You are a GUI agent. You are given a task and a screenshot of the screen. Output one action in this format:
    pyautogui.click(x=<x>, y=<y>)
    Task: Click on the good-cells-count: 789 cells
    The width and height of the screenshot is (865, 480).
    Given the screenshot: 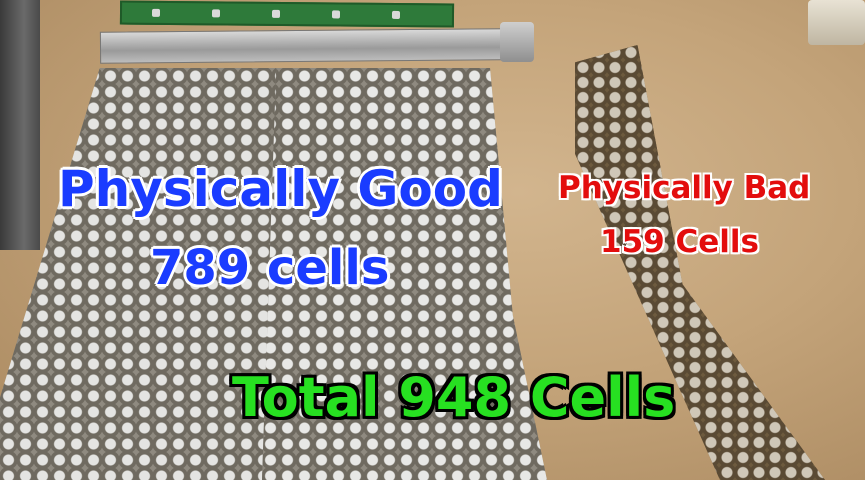 What is the action you would take?
    pyautogui.click(x=270, y=268)
    